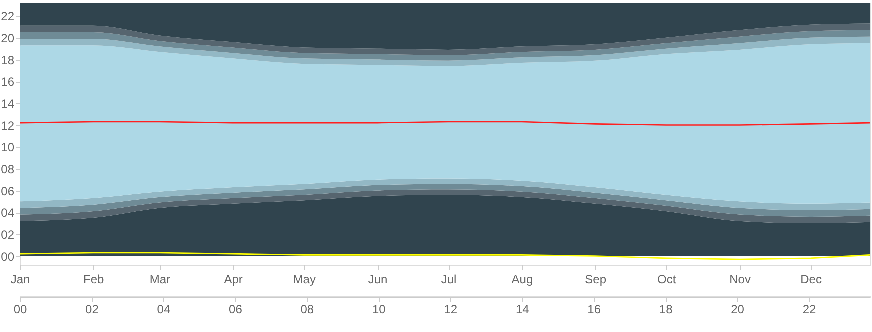 This screenshot has width=872, height=332. What do you see at coordinates (8, 103) in the screenshot?
I see `y-tick-label: 14` at bounding box center [8, 103].